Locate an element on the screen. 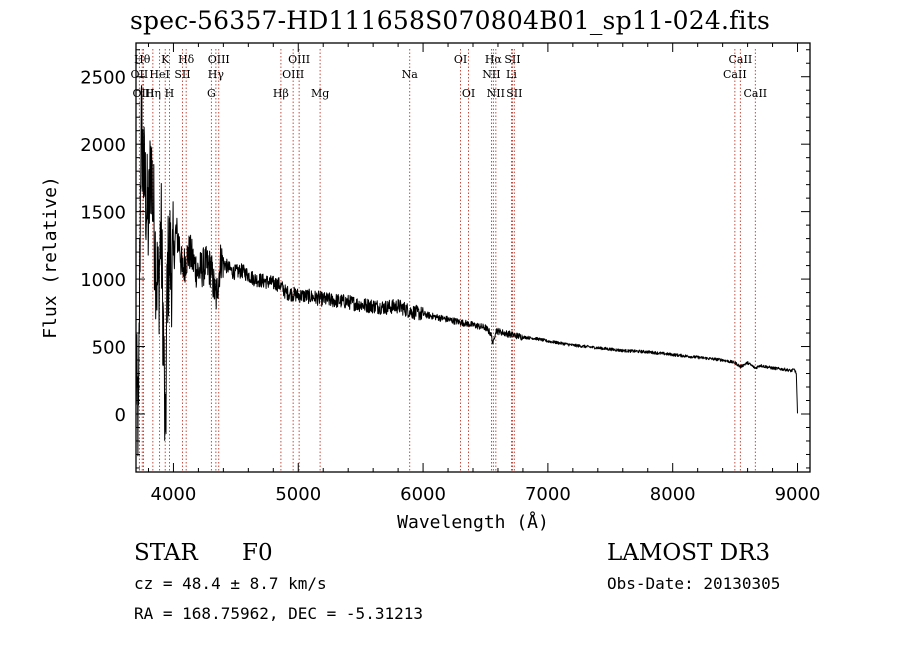  redshift-text: cz = 48.4 ± 8.7 km/s is located at coordinates (230, 583).